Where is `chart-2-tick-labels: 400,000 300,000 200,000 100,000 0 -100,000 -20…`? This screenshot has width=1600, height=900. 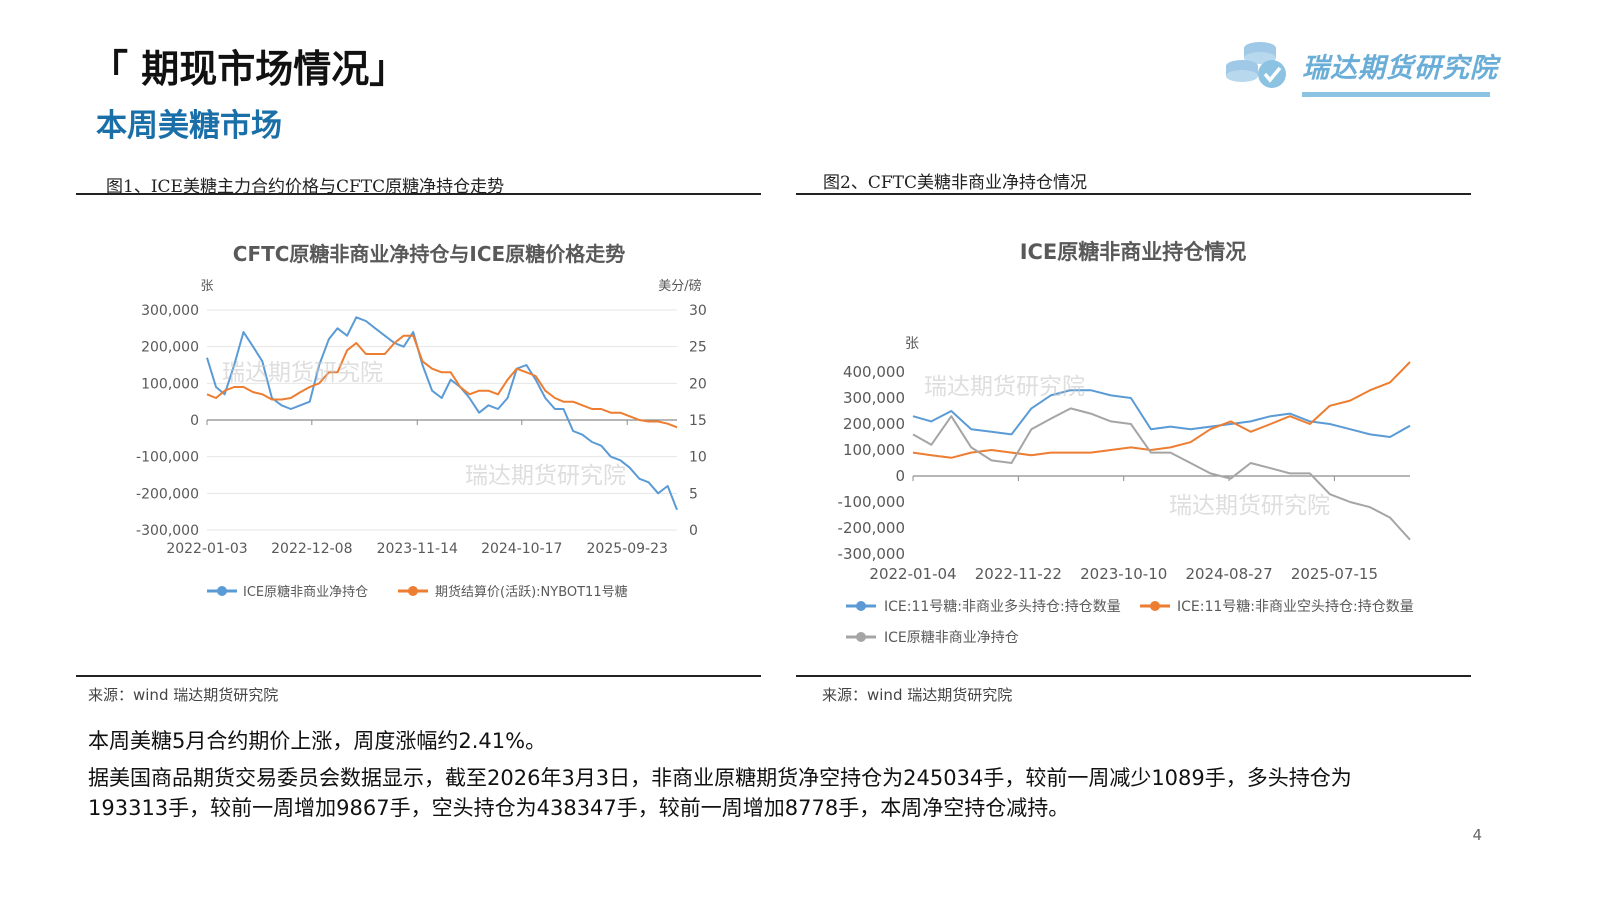
chart-2-tick-labels: 400,000 300,000 200,000 100,000 0 -100,000 -20… is located at coordinates (1108, 473).